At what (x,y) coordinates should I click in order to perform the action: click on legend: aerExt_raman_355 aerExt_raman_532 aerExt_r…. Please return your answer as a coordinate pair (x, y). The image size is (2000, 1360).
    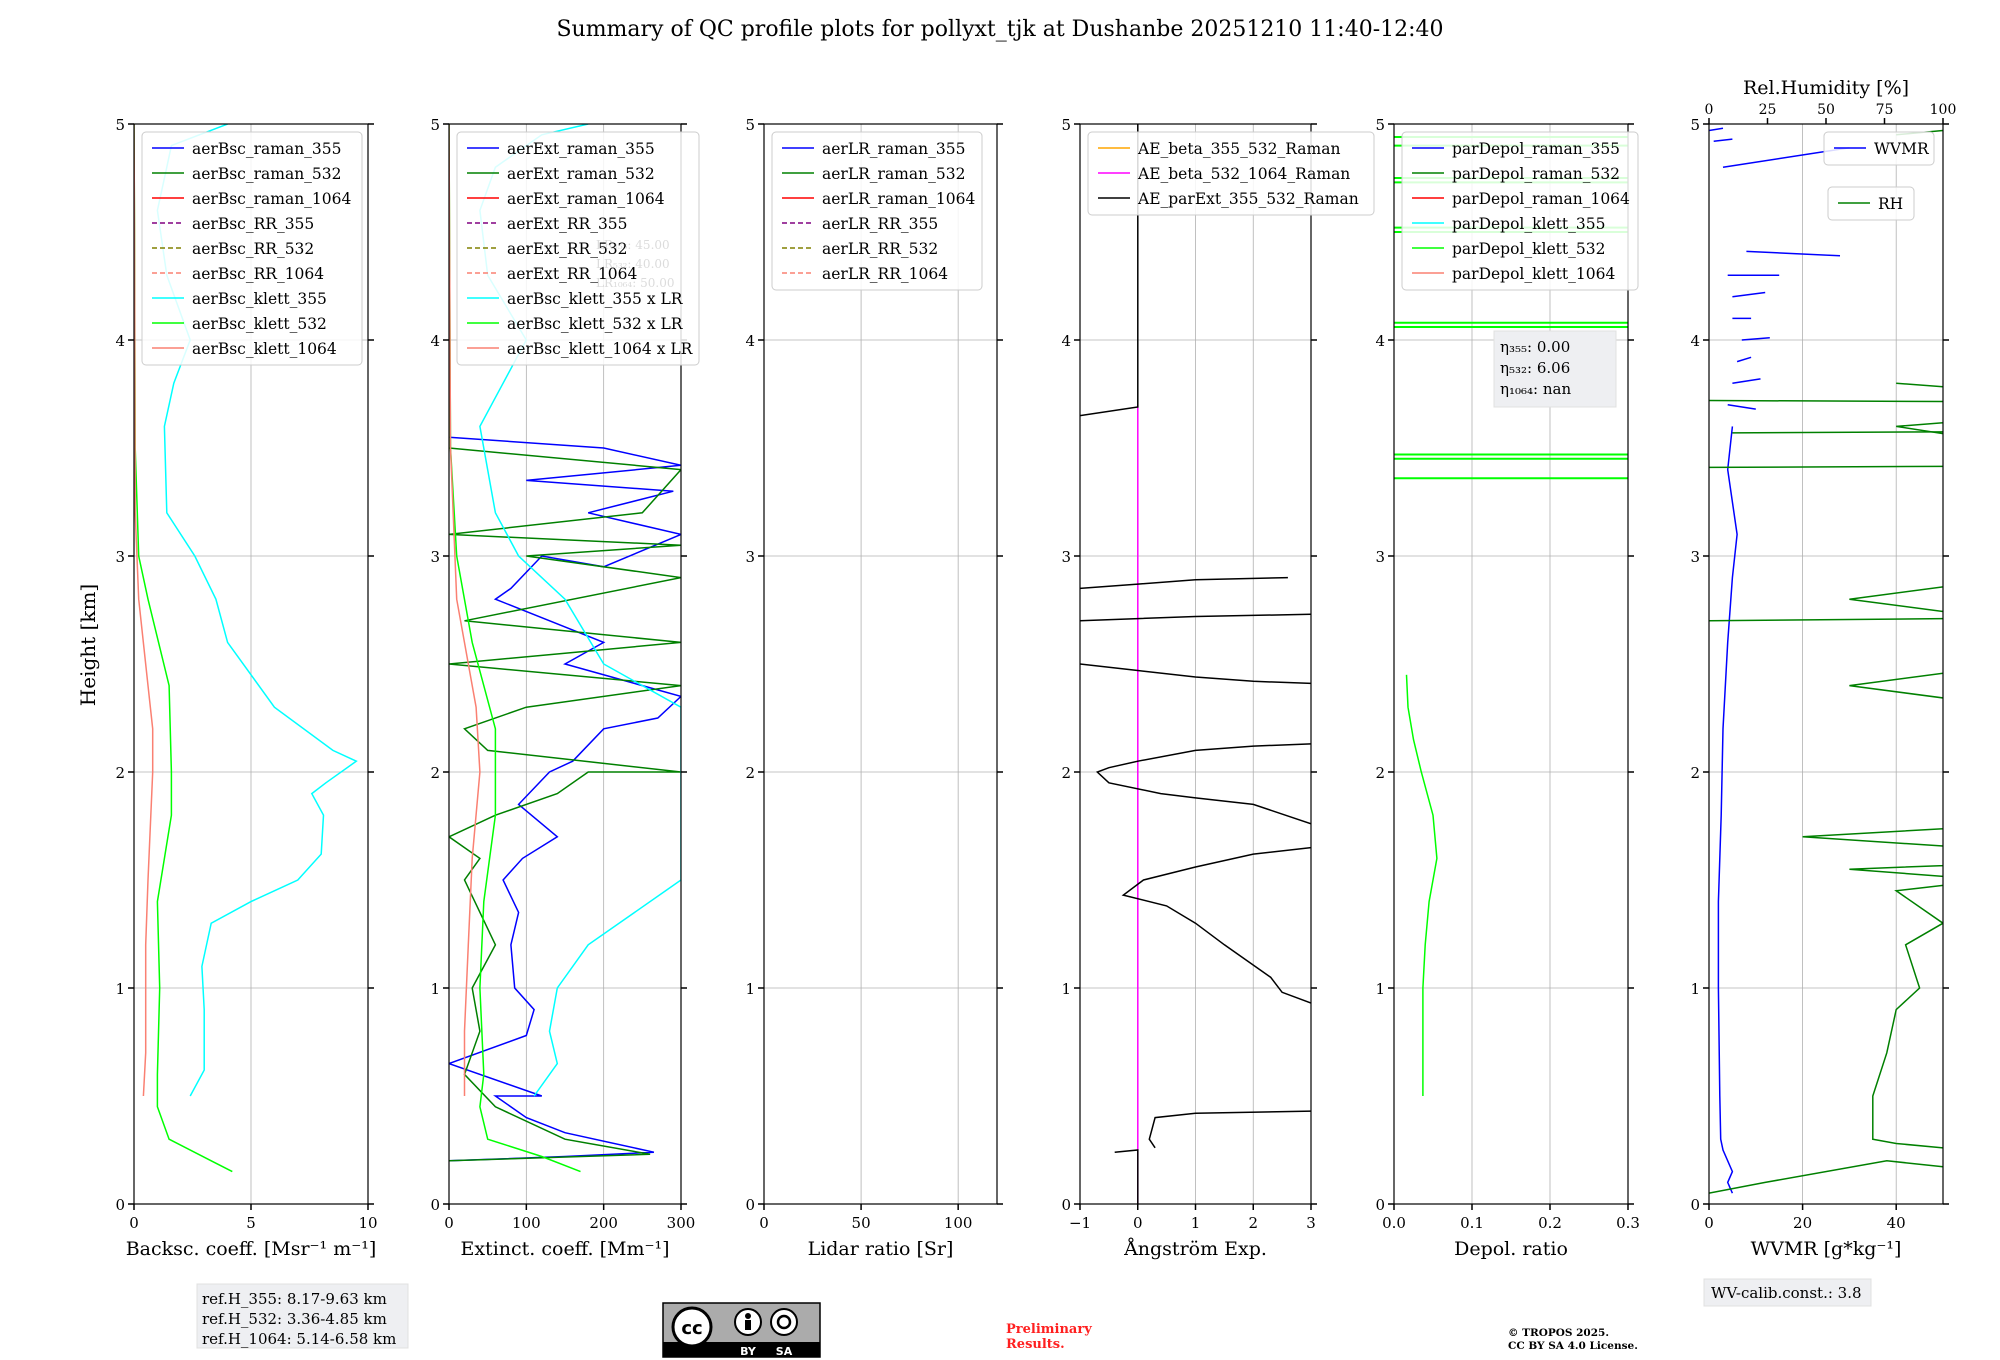
    Looking at the image, I should click on (578, 248).